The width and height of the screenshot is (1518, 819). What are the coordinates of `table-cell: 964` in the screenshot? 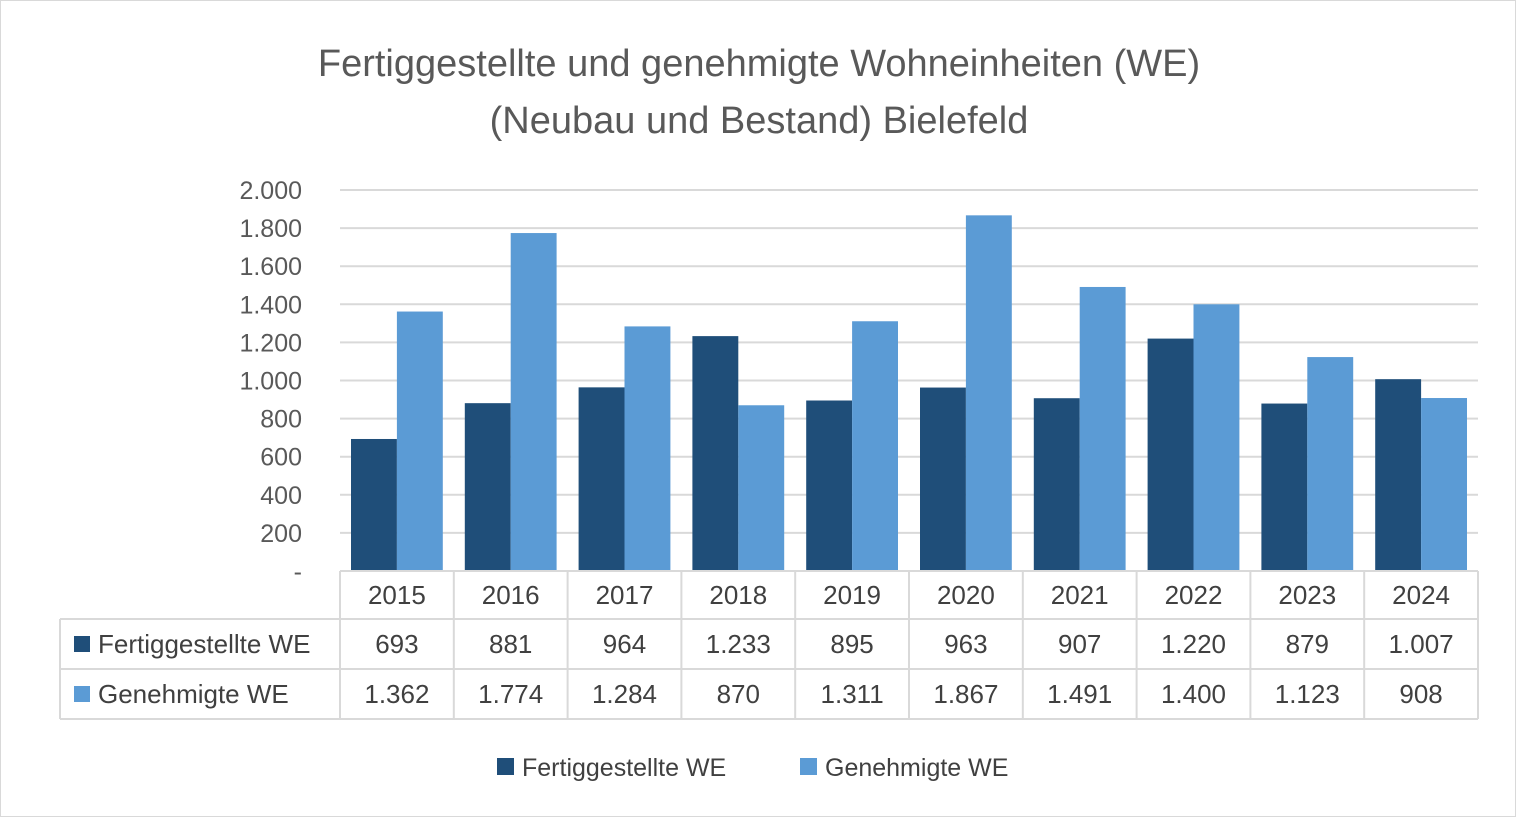 It's located at (624, 644).